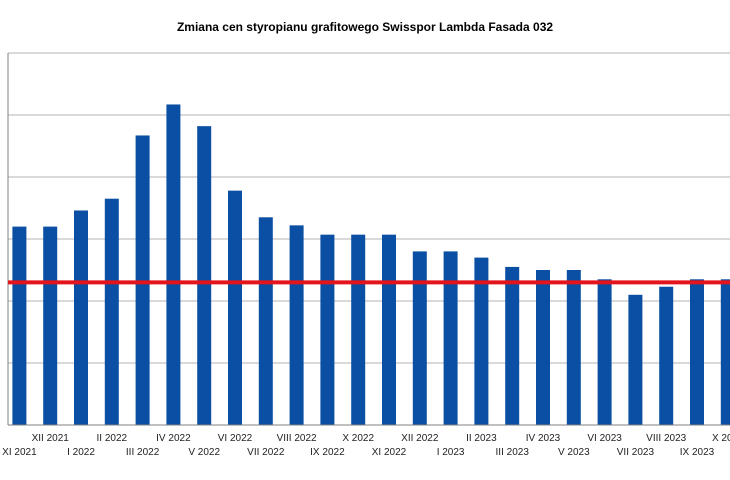  Describe the element at coordinates (513, 452) in the screenshot. I see `x-tick-label: III 2023` at that location.